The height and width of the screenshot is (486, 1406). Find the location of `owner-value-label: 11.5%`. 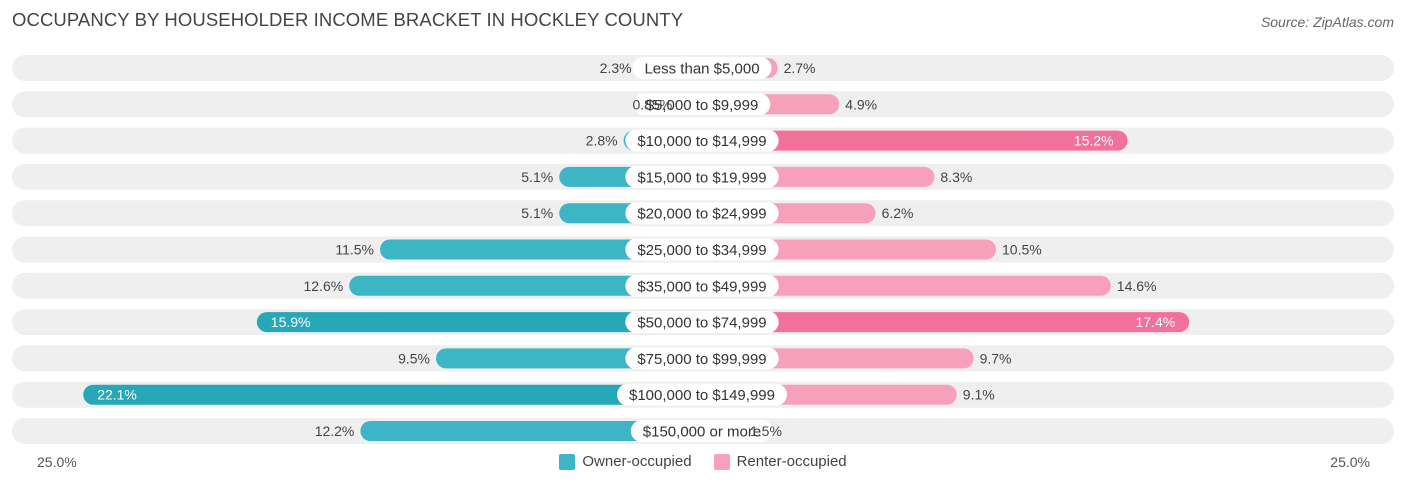

owner-value-label: 11.5% is located at coordinates (354, 250).